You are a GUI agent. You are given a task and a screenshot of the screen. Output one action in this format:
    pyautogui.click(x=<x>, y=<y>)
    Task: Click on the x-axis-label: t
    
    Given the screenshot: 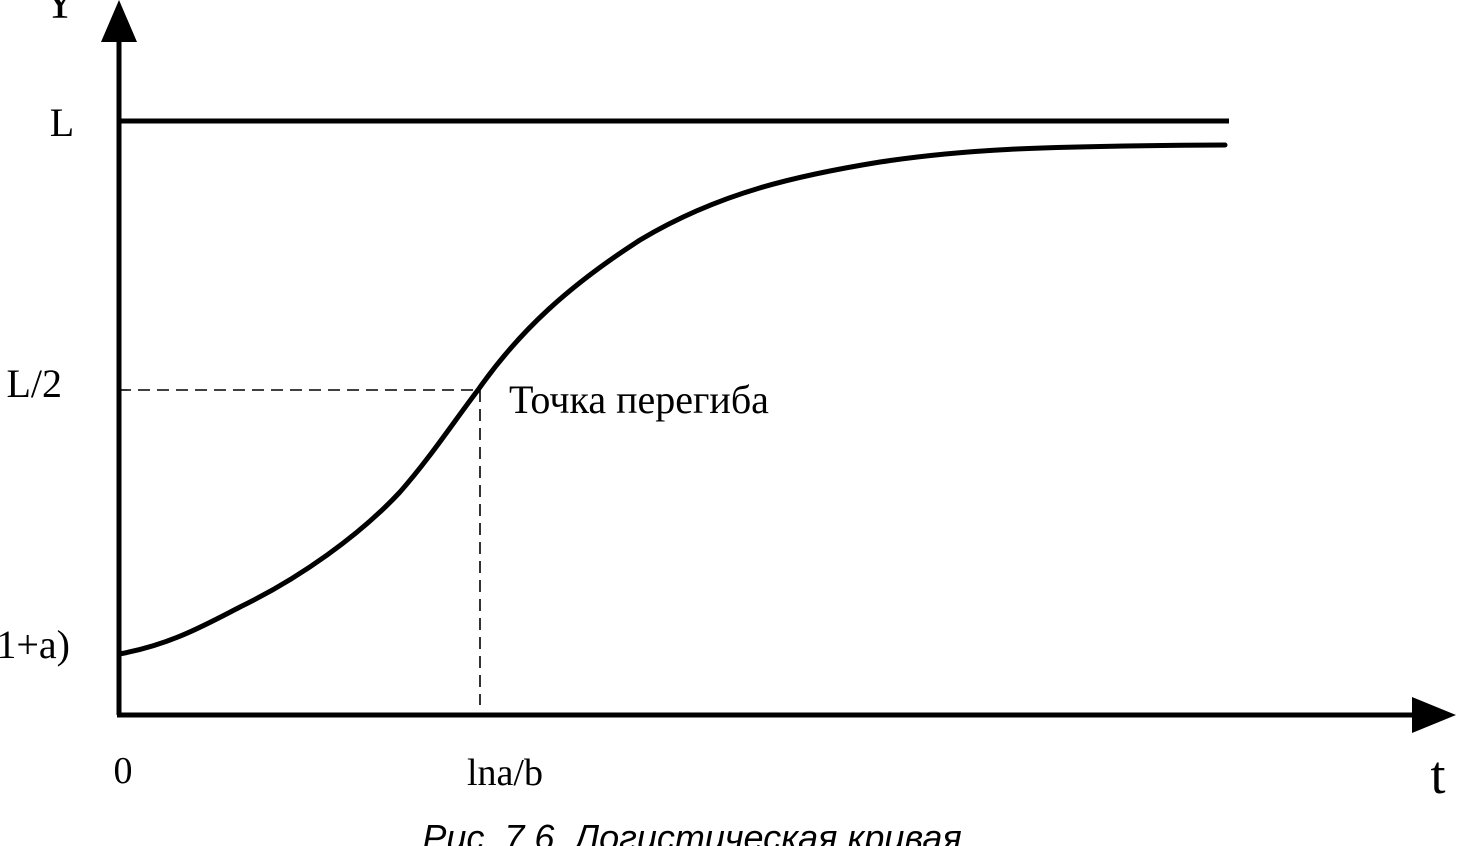 What is the action you would take?
    pyautogui.click(x=1437, y=775)
    